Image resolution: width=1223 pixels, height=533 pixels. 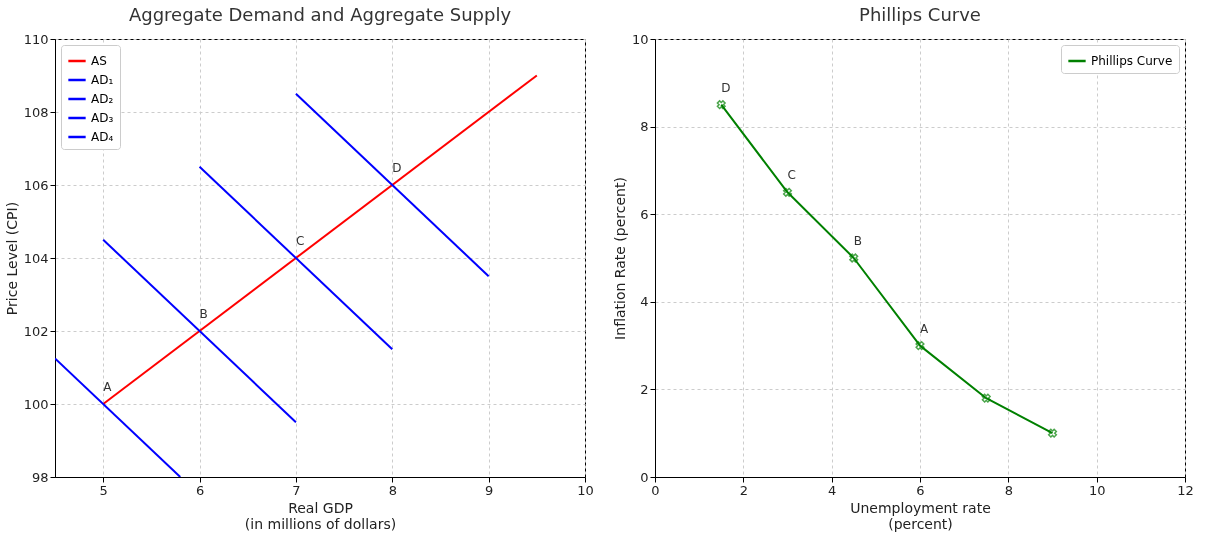 What do you see at coordinates (102, 80) in the screenshot?
I see `legend-label: AD₁` at bounding box center [102, 80].